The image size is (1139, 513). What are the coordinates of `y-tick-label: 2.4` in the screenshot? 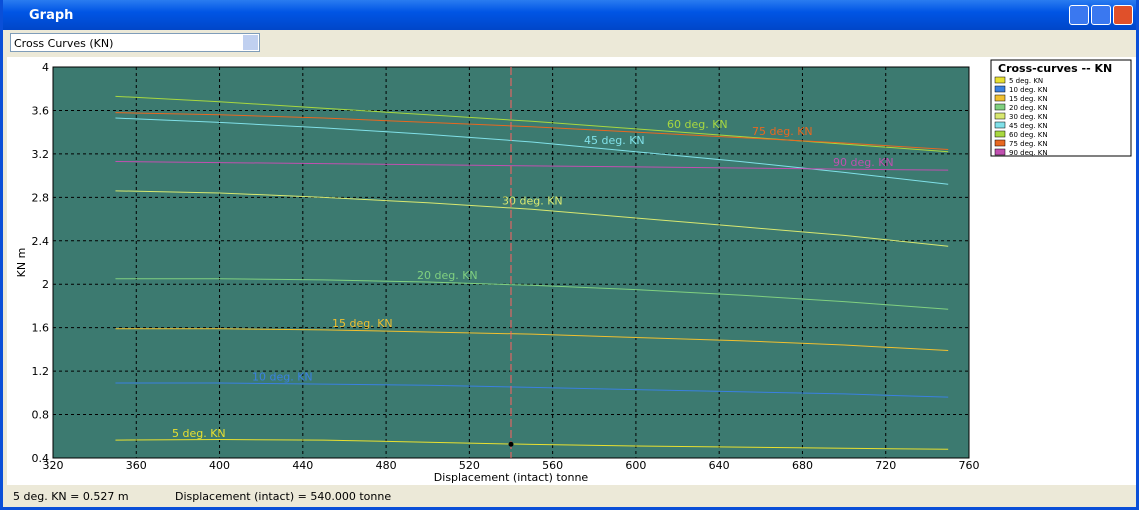 It's located at (41, 241).